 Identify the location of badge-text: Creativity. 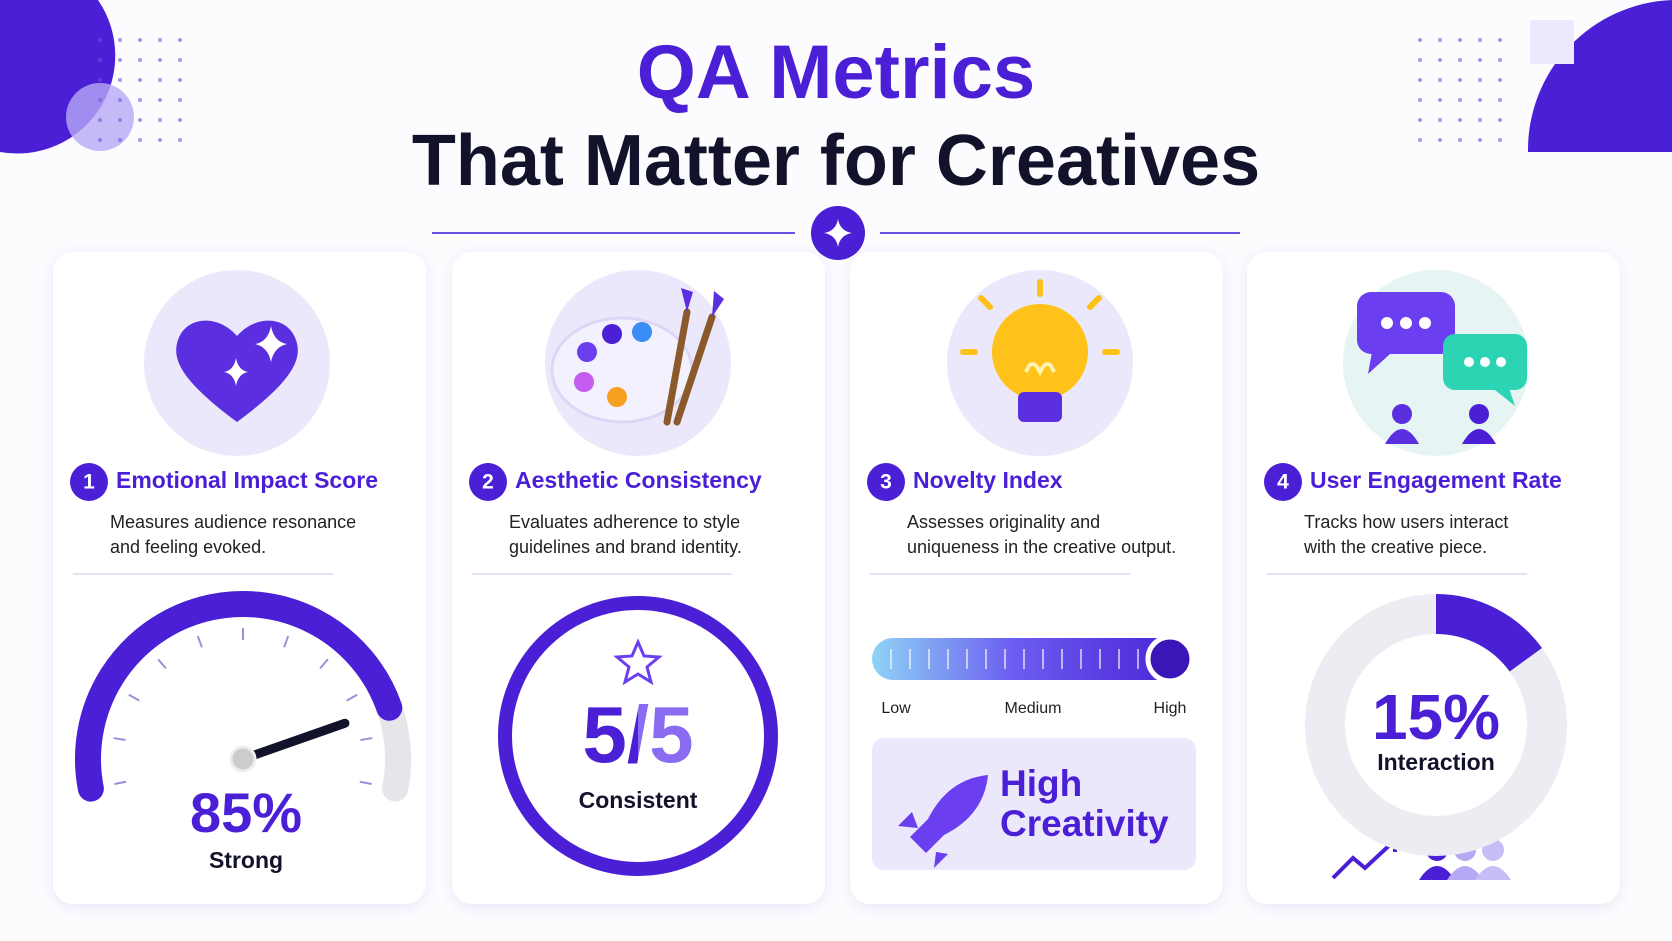
(1084, 823).